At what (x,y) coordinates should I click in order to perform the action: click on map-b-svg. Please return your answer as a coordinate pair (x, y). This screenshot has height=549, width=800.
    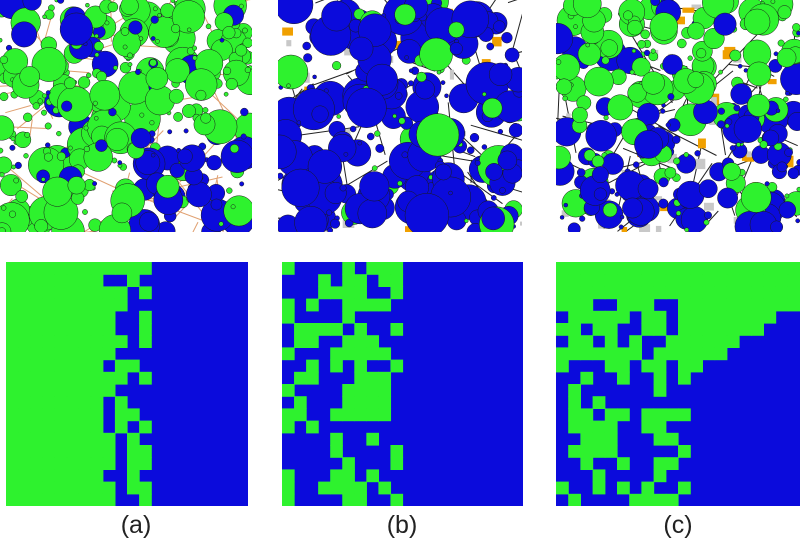
    Looking at the image, I should click on (400, 116).